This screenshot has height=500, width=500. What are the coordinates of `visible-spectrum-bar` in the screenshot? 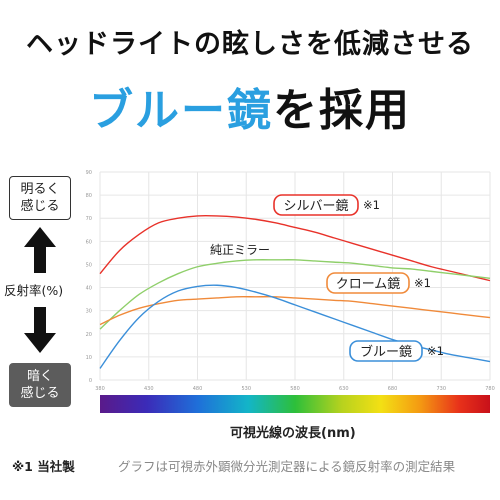 It's located at (295, 404).